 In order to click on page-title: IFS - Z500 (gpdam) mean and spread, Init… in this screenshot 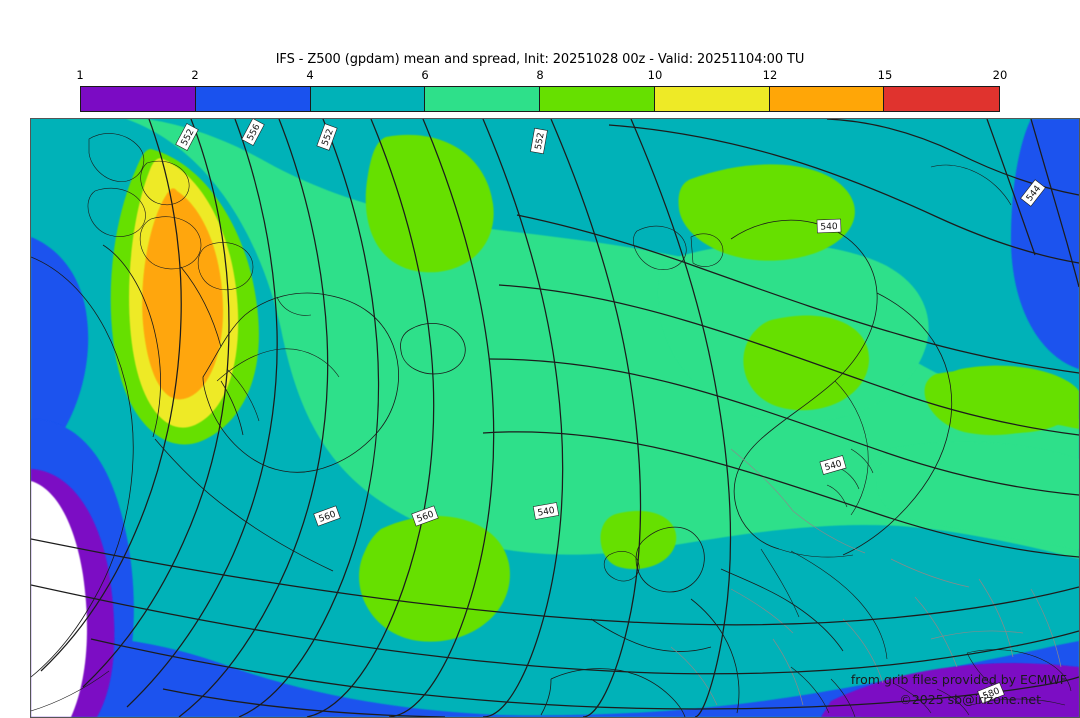, I will do `click(540, 59)`.